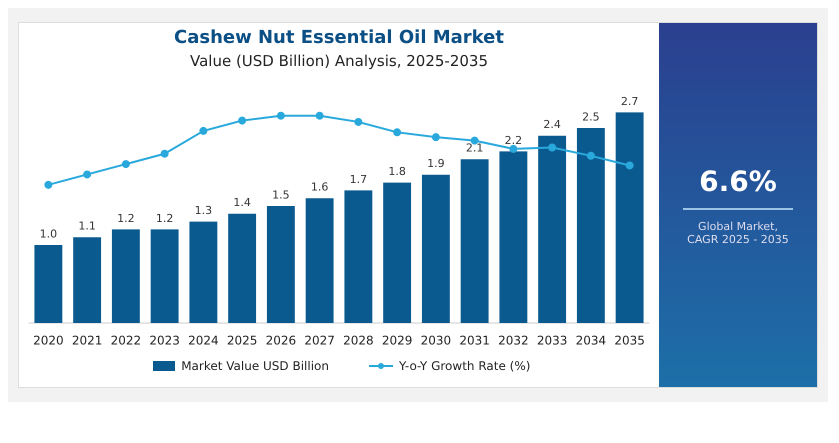 This screenshot has height=443, width=839. What do you see at coordinates (738, 233) in the screenshot?
I see `text: Global Market, CAGR 2025 - 2035` at bounding box center [738, 233].